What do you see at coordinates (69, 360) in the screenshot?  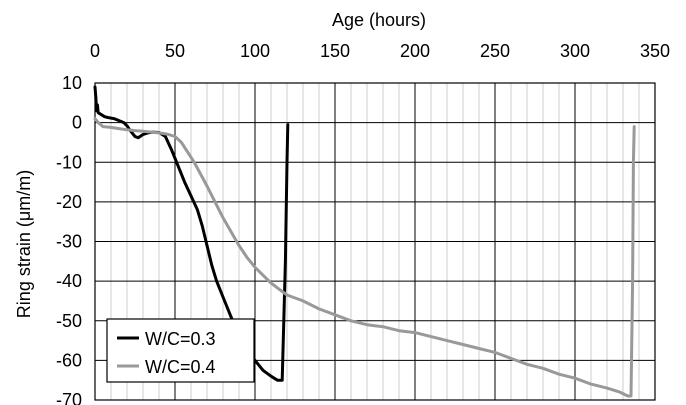 I see `y-tick-label: -60` at bounding box center [69, 360].